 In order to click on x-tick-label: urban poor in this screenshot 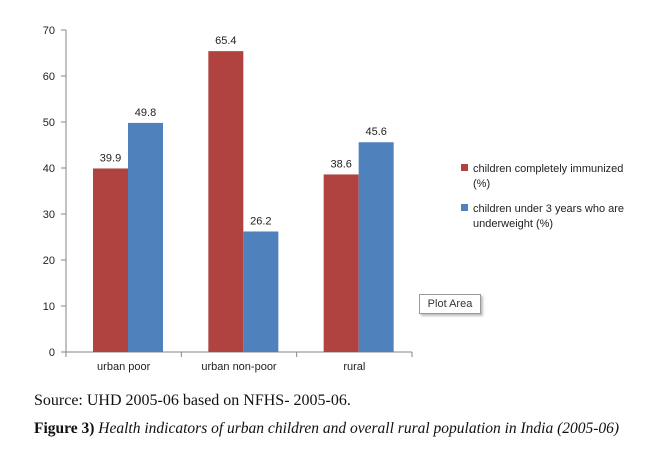, I will do `click(124, 367)`.